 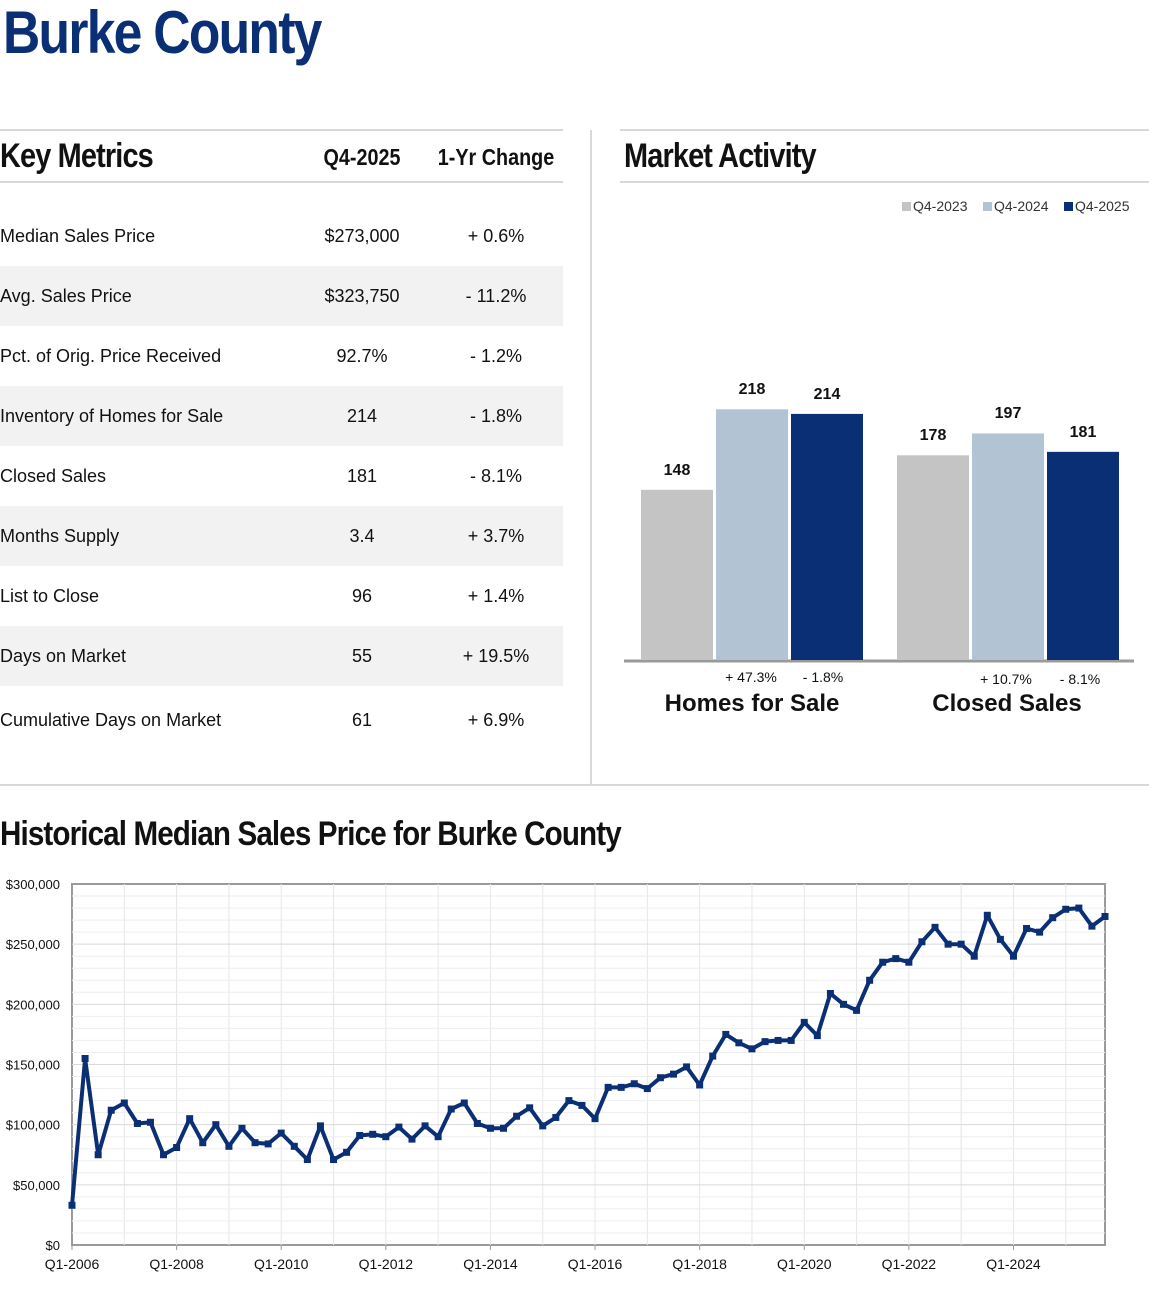 What do you see at coordinates (496, 416) in the screenshot?
I see `metric-change: - 1.8%` at bounding box center [496, 416].